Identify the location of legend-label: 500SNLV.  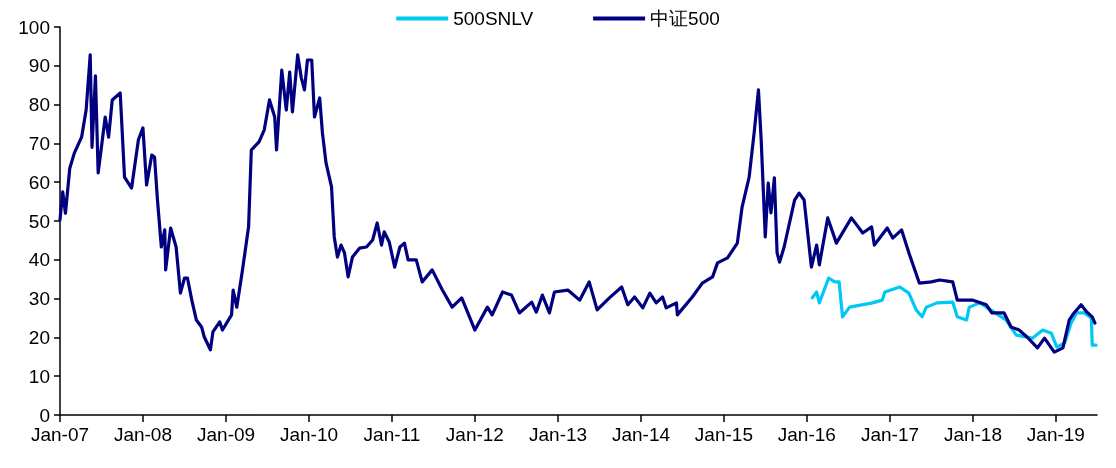
(493, 18).